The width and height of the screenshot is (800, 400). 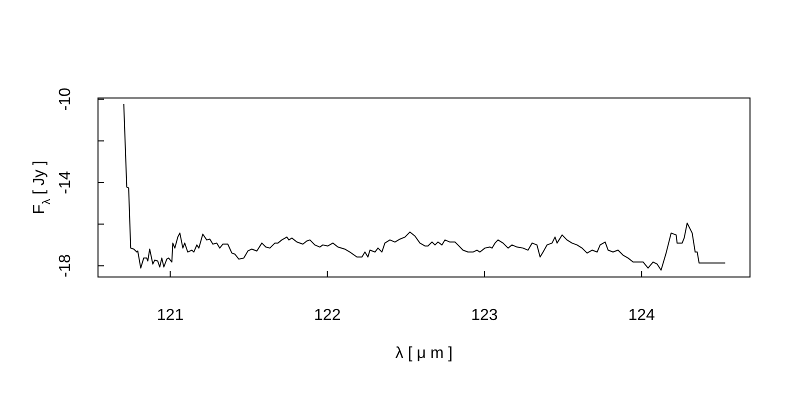 What do you see at coordinates (65, 99) in the screenshot?
I see `y-tick-label: -10` at bounding box center [65, 99].